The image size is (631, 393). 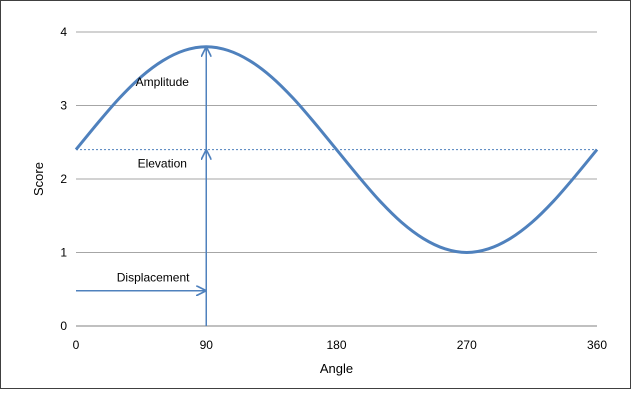 What do you see at coordinates (336, 345) in the screenshot?
I see `x-tick-label-180: 180` at bounding box center [336, 345].